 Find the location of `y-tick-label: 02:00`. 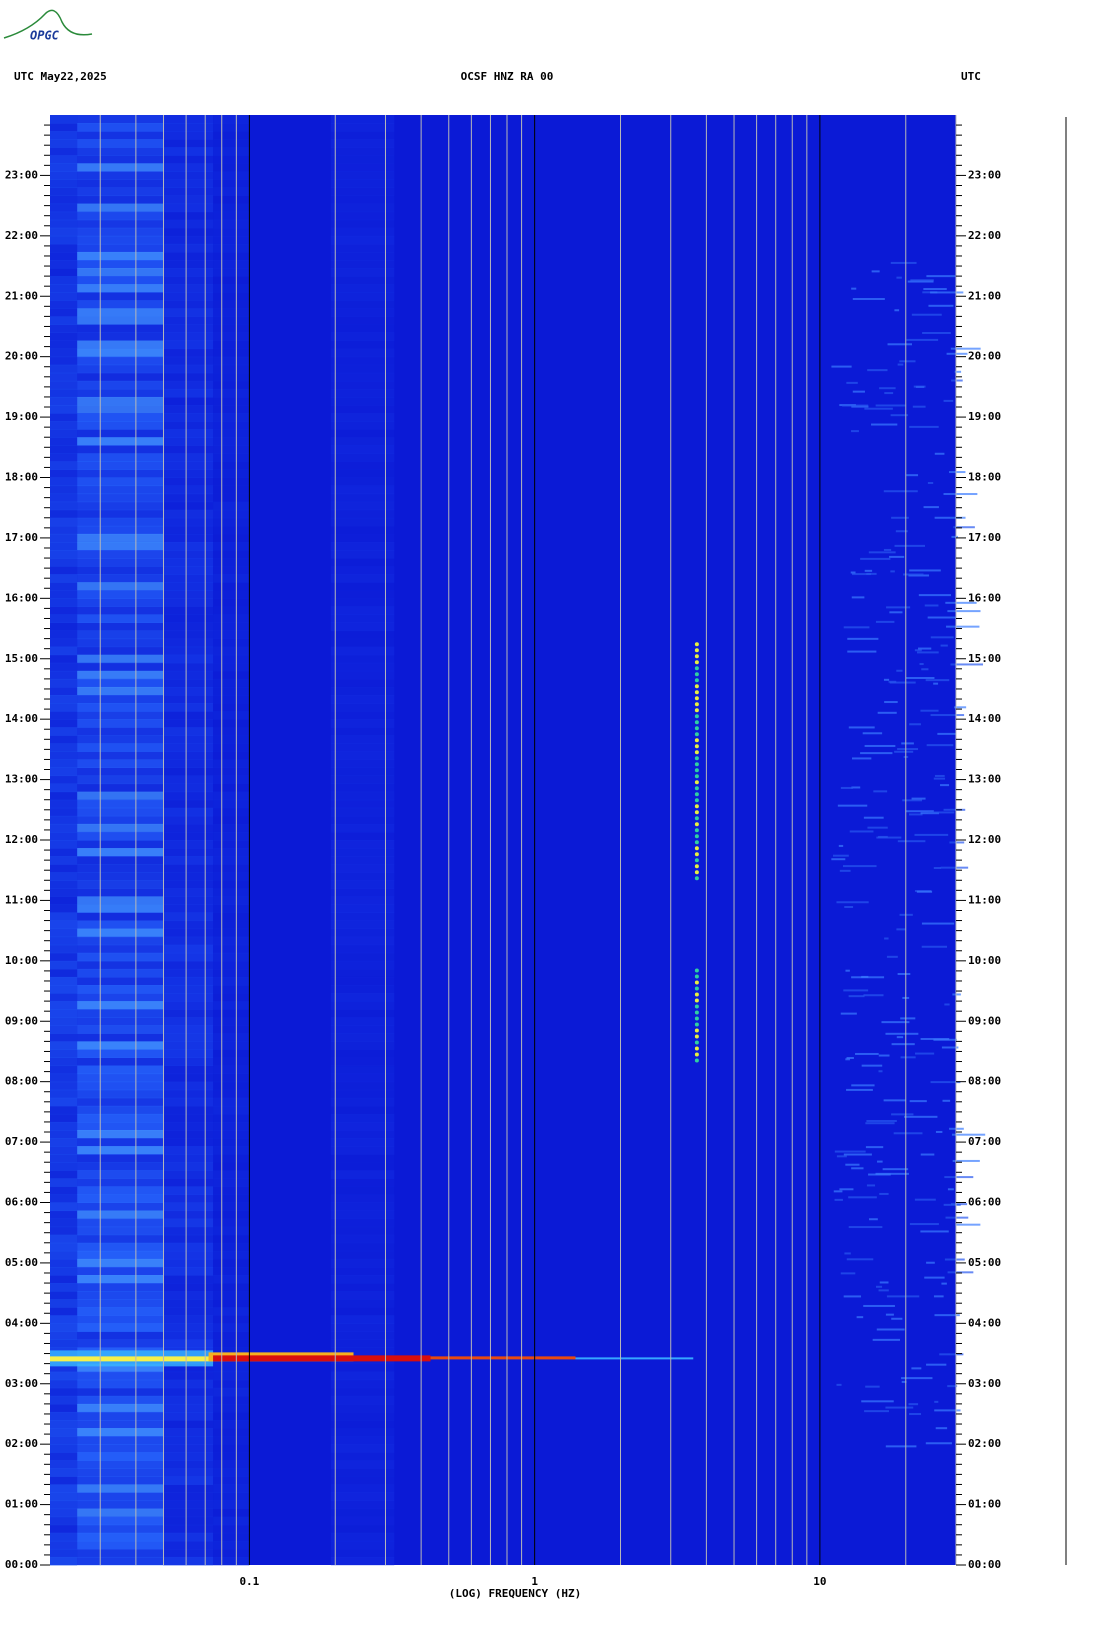

y-tick-label: 02:00 is located at coordinates (21, 1443).